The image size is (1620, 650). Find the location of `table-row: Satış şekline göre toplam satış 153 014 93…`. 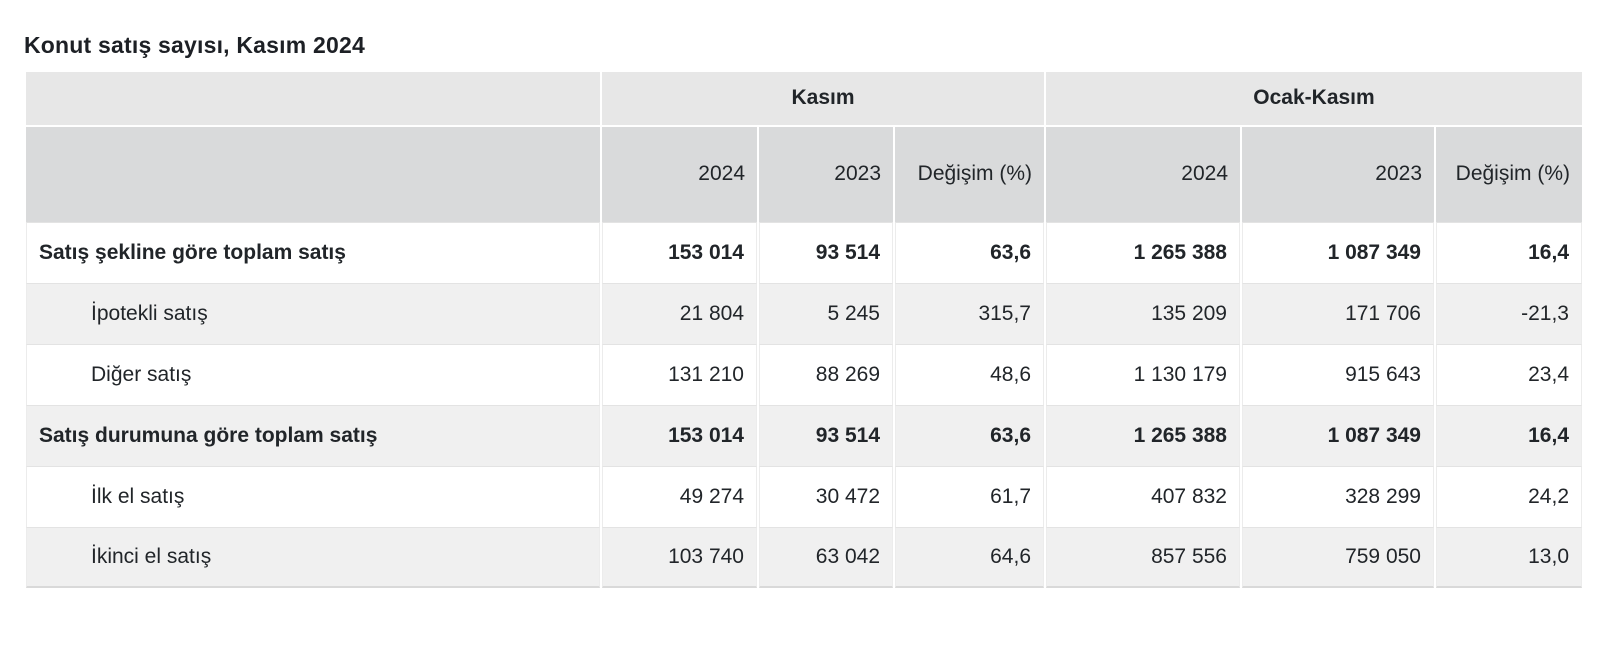

table-row: Satış şekline göre toplam satış 153 014 93… is located at coordinates (804, 252).